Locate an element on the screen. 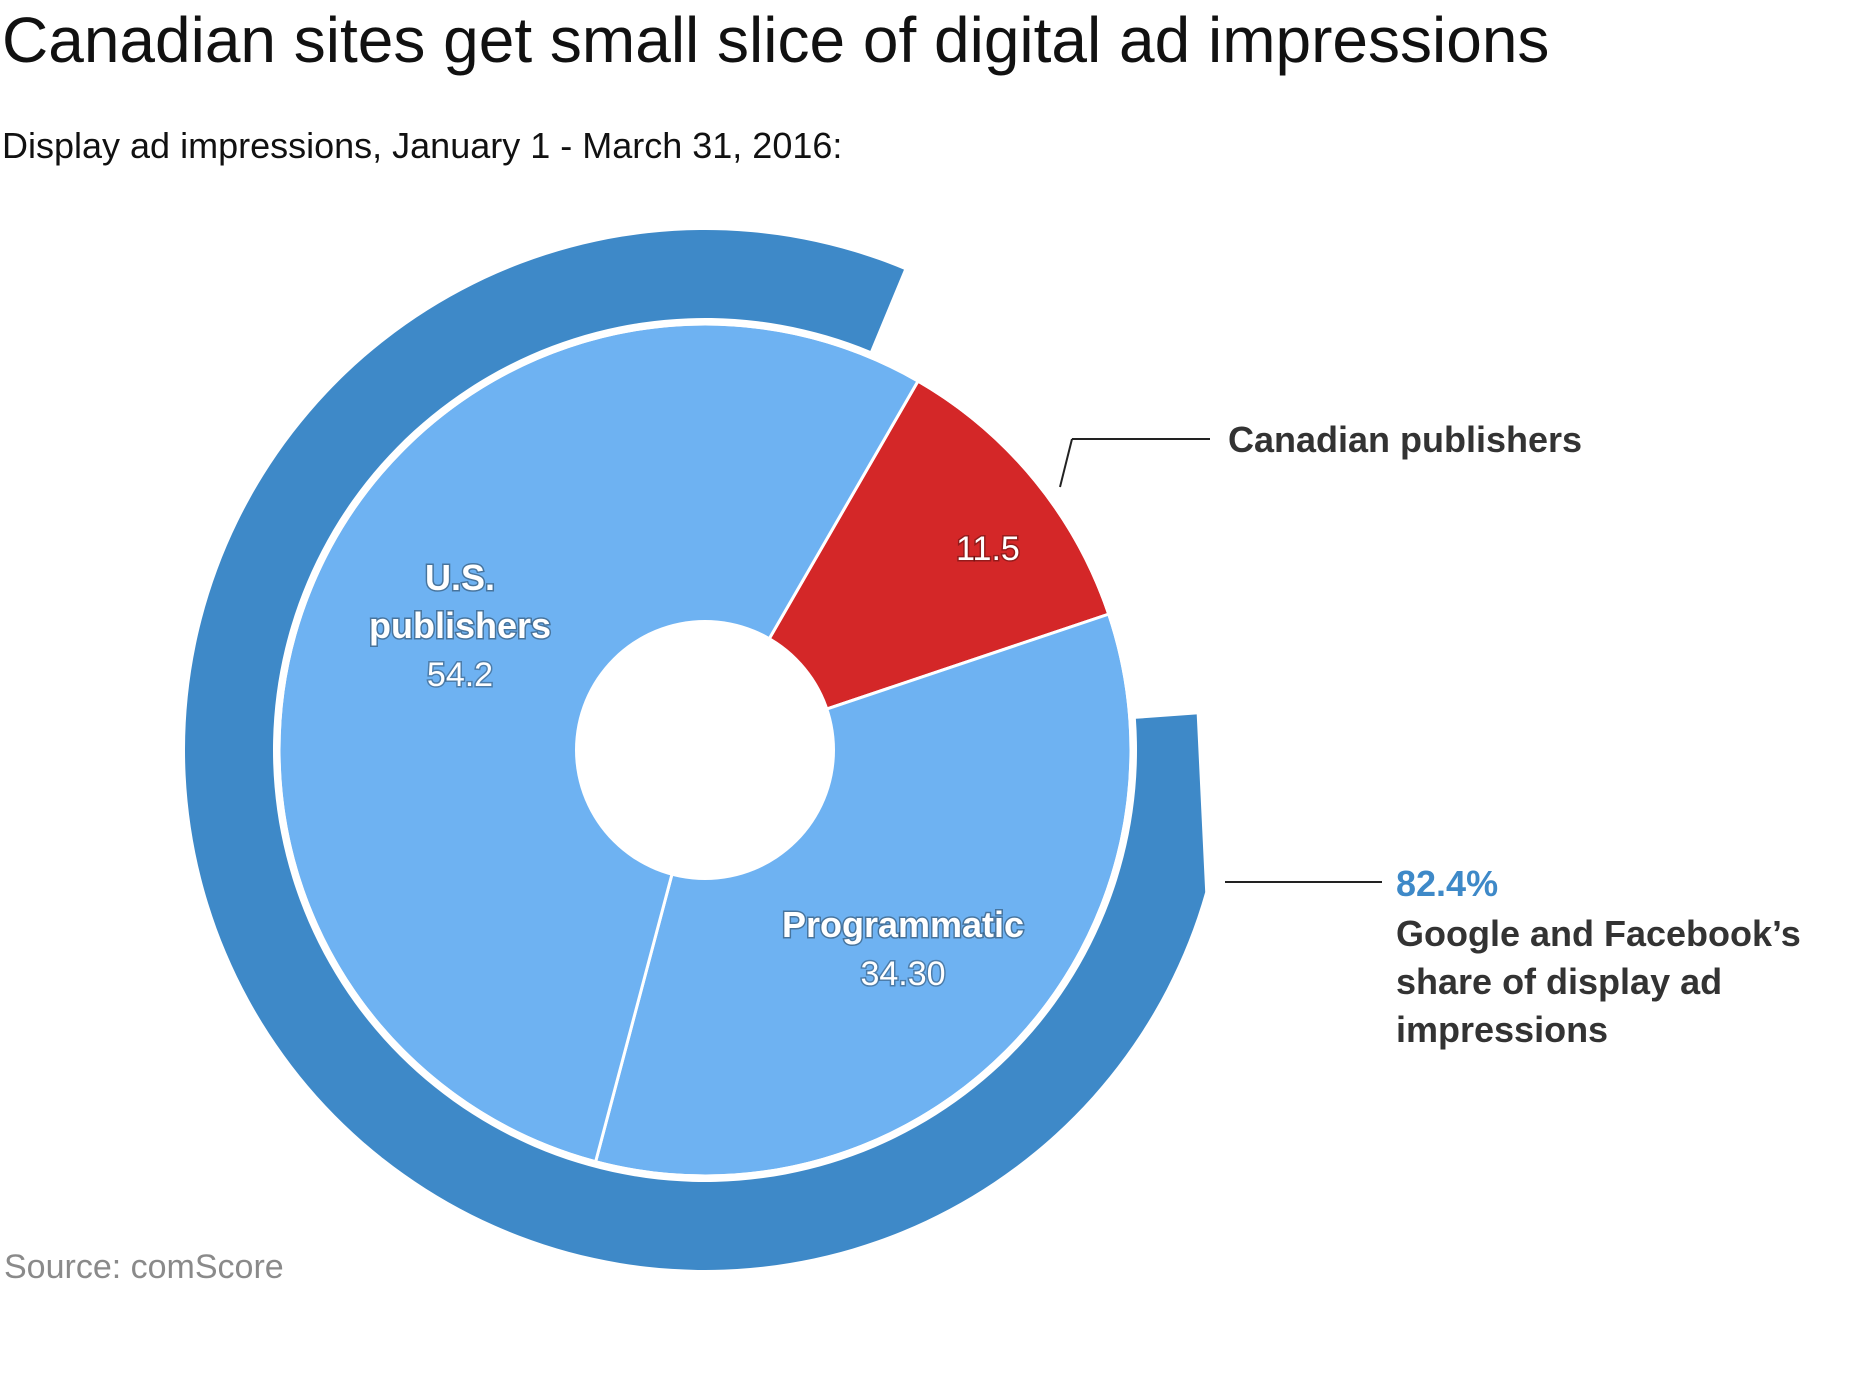  slice-programmatic-name-line-1: Programmatic is located at coordinates (903, 924).